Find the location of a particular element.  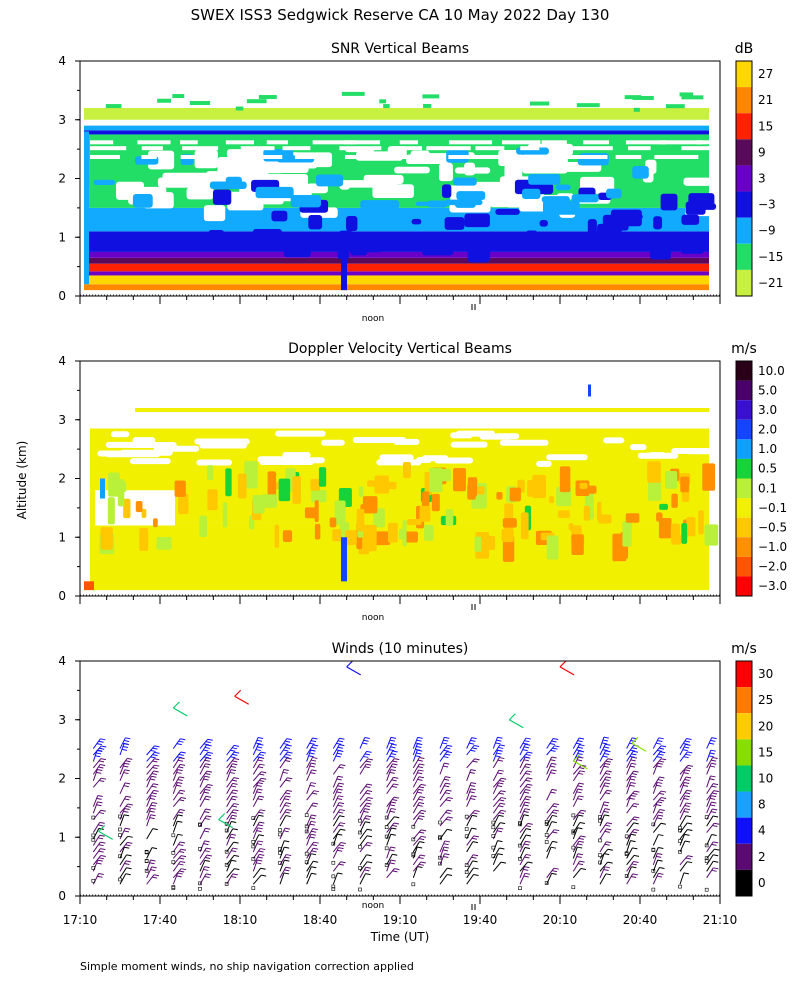

doppler-cell is located at coordinates (106, 538).